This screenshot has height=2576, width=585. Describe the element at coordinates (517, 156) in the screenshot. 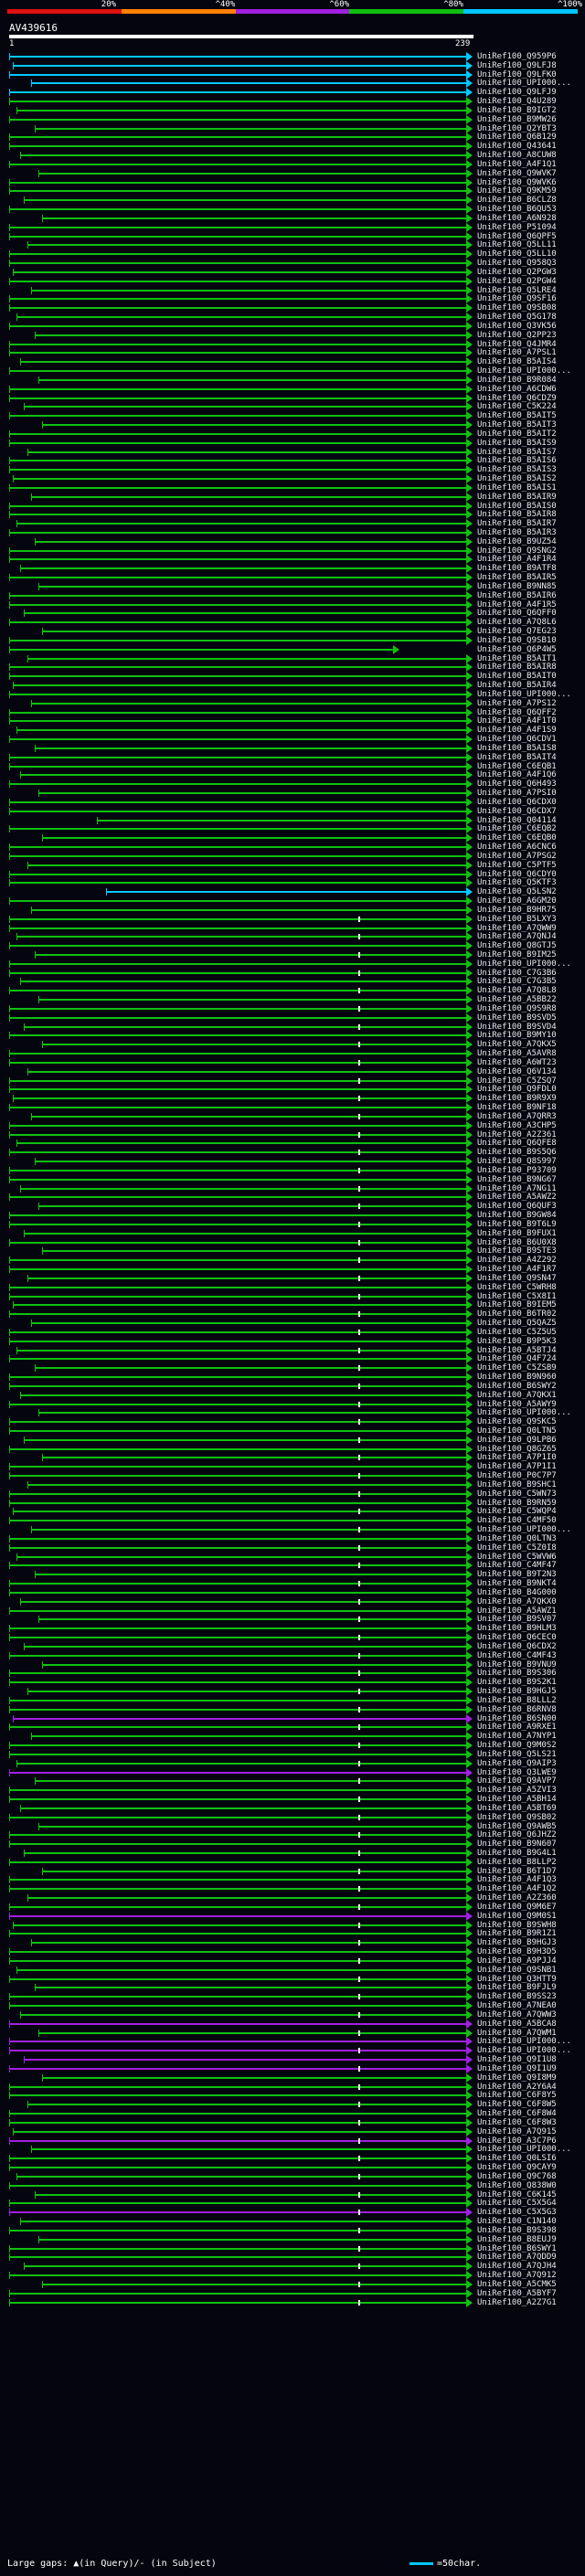

I see `hit-label: UniRef100_A8CUW8` at that location.